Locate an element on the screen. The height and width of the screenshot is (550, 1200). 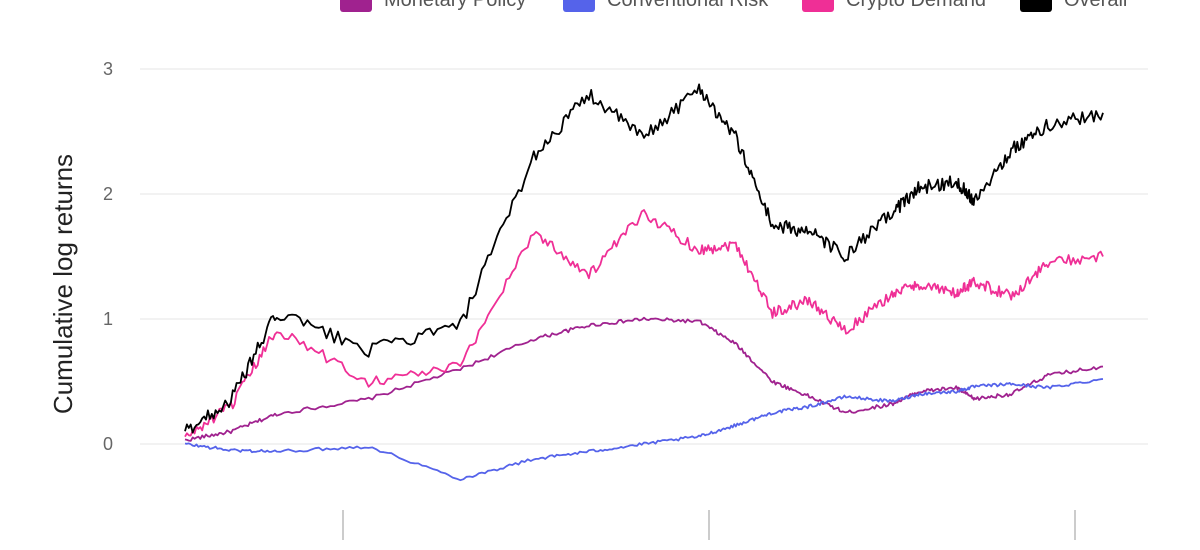
legend-label: Conventional Risk is located at coordinates (688, 5).